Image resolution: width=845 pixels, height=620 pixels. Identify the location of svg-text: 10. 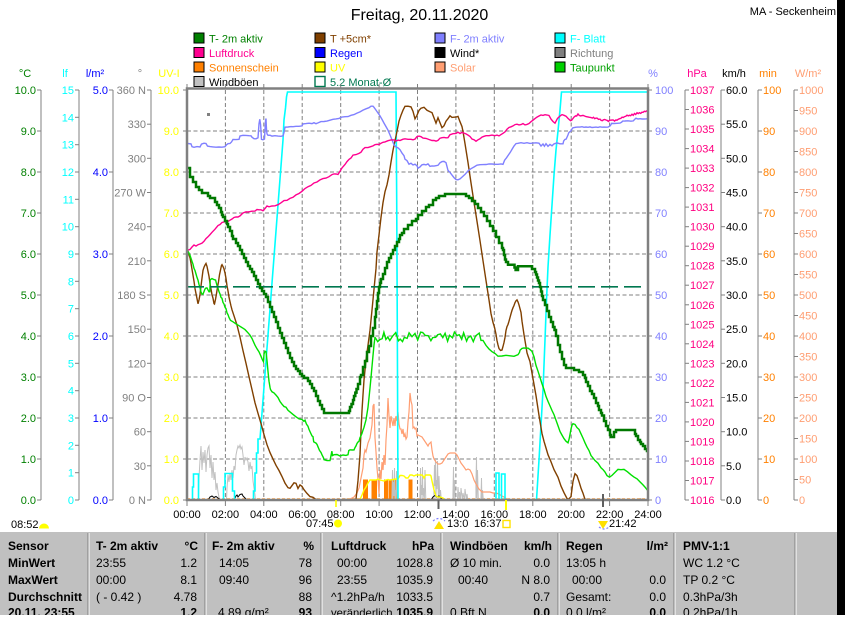
(661, 460).